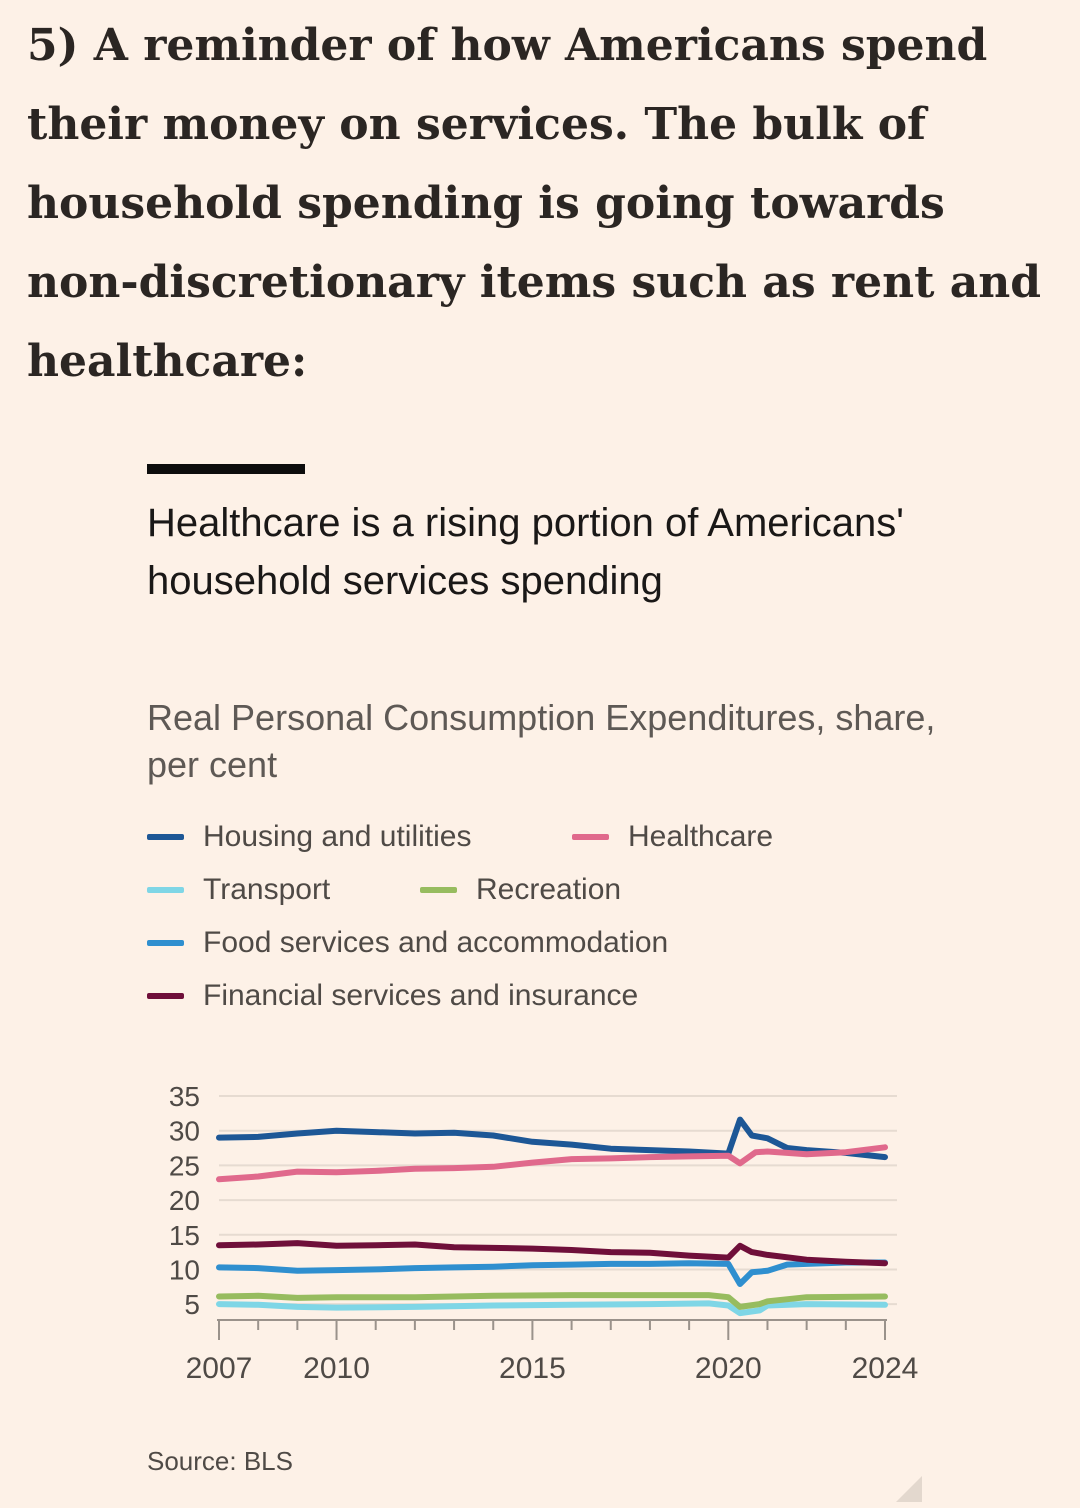 The width and height of the screenshot is (1080, 1508). What do you see at coordinates (219, 1368) in the screenshot?
I see `x-tick-label-2007: 2007` at bounding box center [219, 1368].